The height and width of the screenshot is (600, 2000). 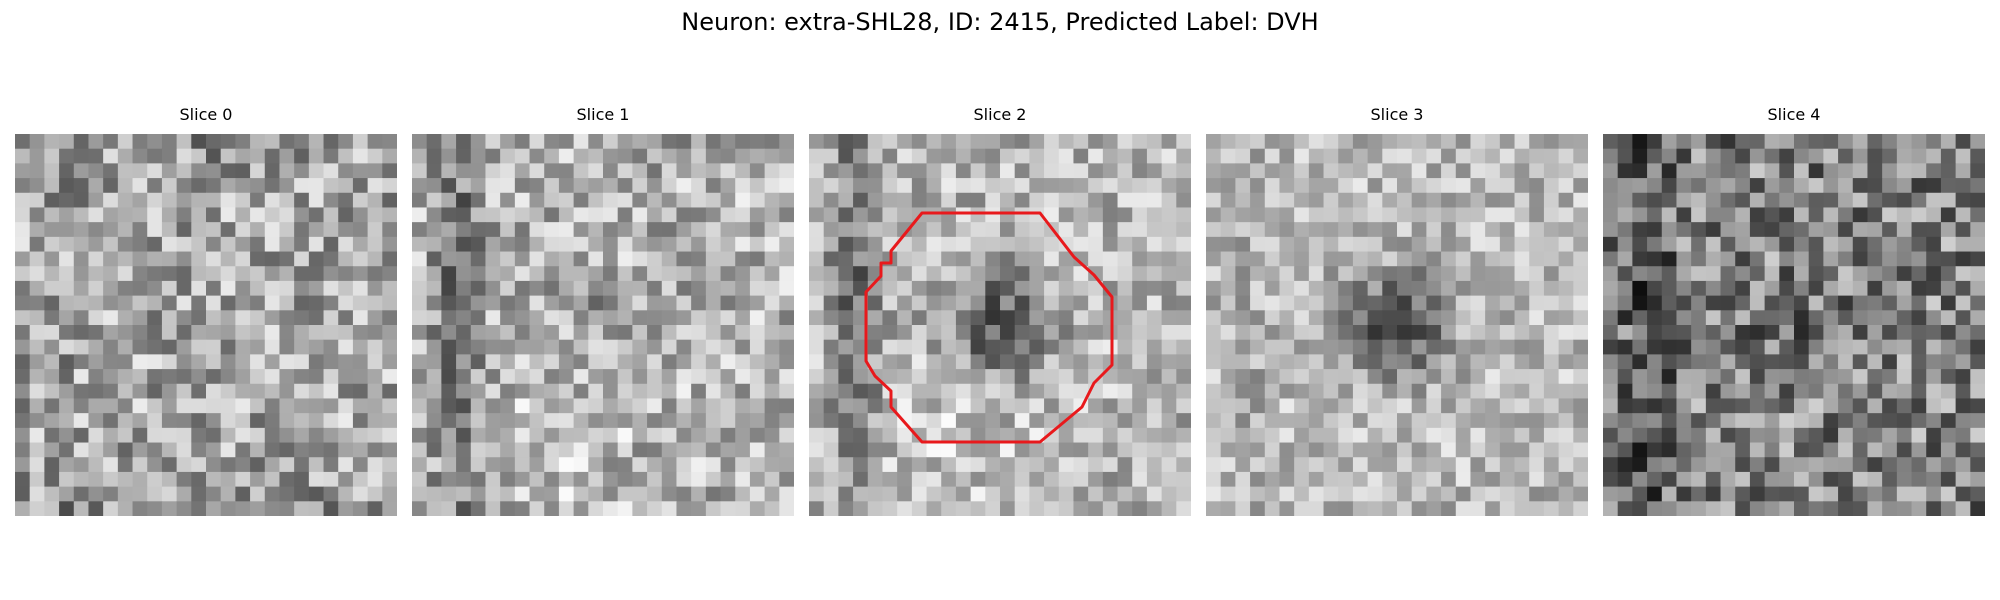 I want to click on slice-title-1: Slice 1, so click(x=603, y=114).